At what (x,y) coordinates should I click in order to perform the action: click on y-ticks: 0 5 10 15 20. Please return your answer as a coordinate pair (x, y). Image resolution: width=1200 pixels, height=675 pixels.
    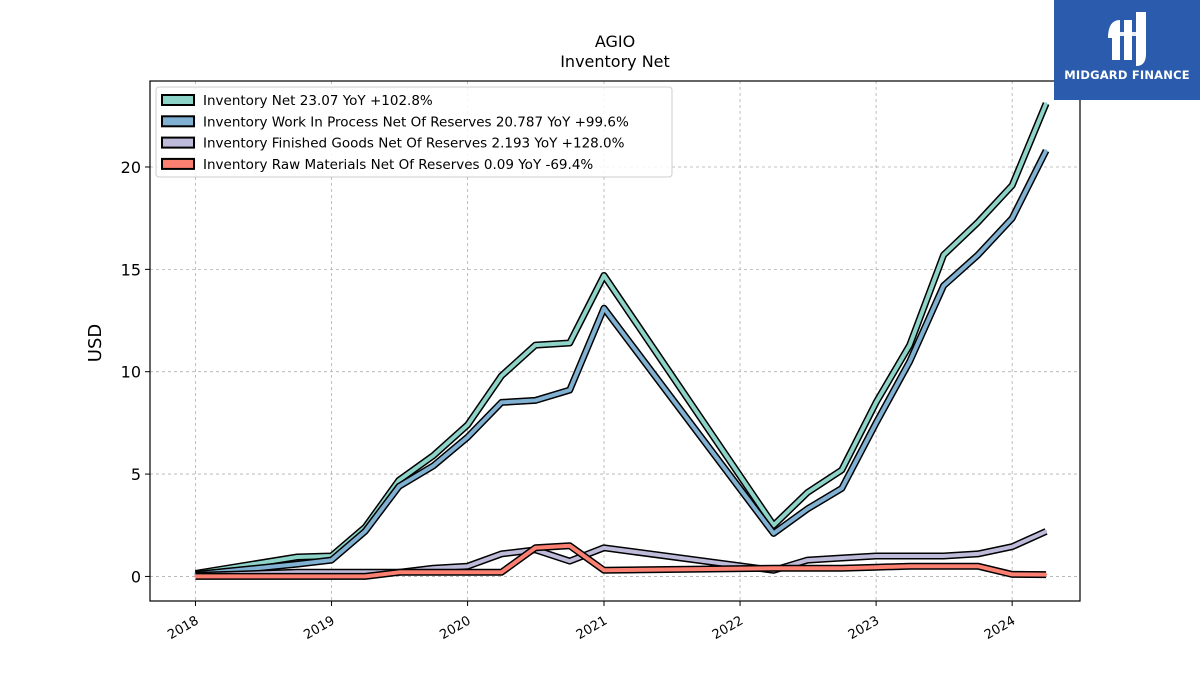
    Looking at the image, I should click on (135, 372).